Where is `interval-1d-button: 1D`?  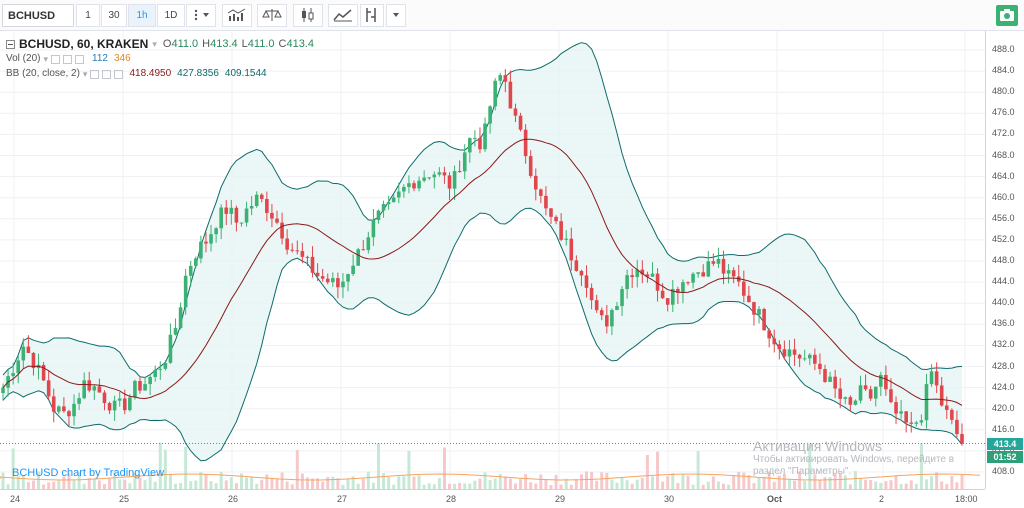
interval-1d-button: 1D is located at coordinates (171, 15).